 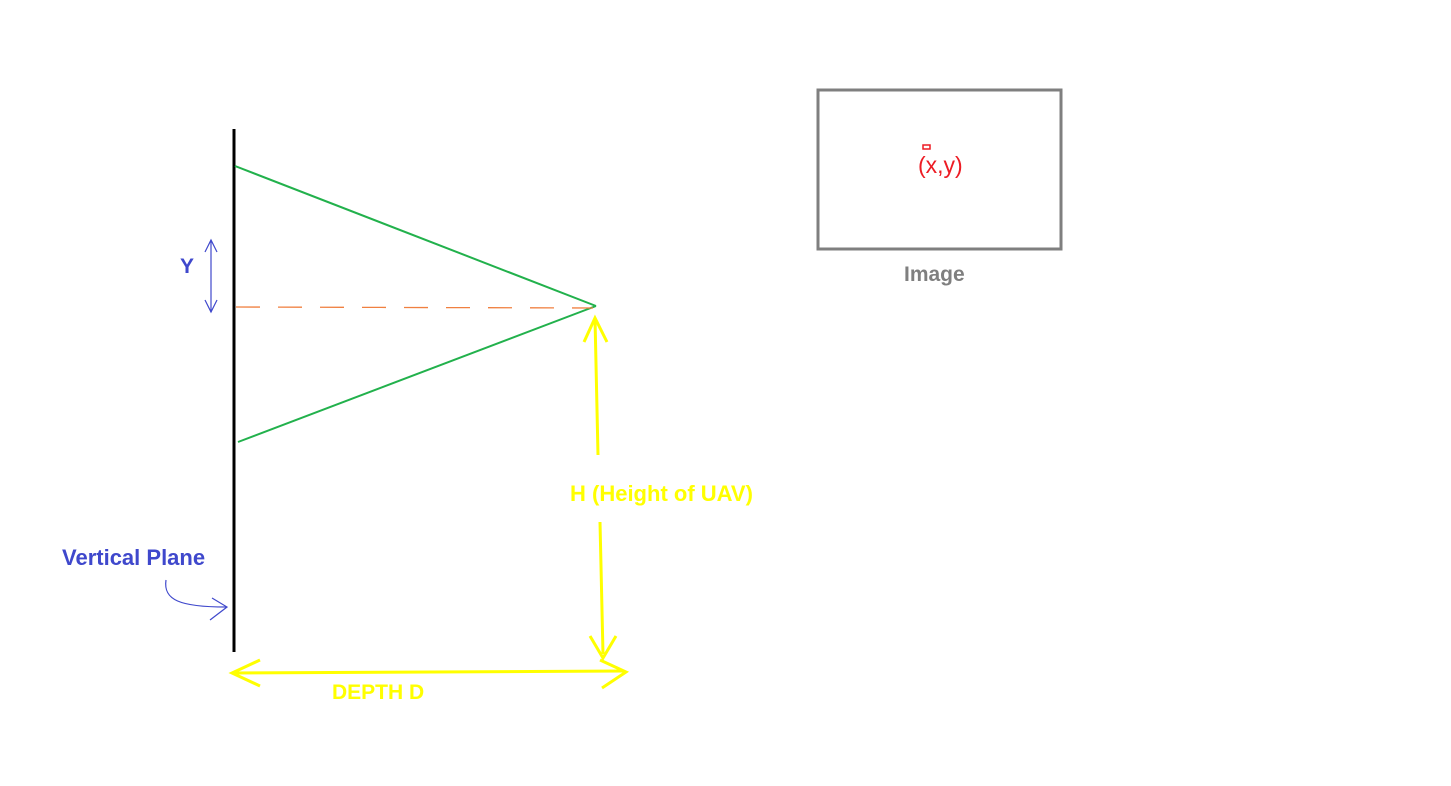 I want to click on image-frame, so click(x=939, y=169).